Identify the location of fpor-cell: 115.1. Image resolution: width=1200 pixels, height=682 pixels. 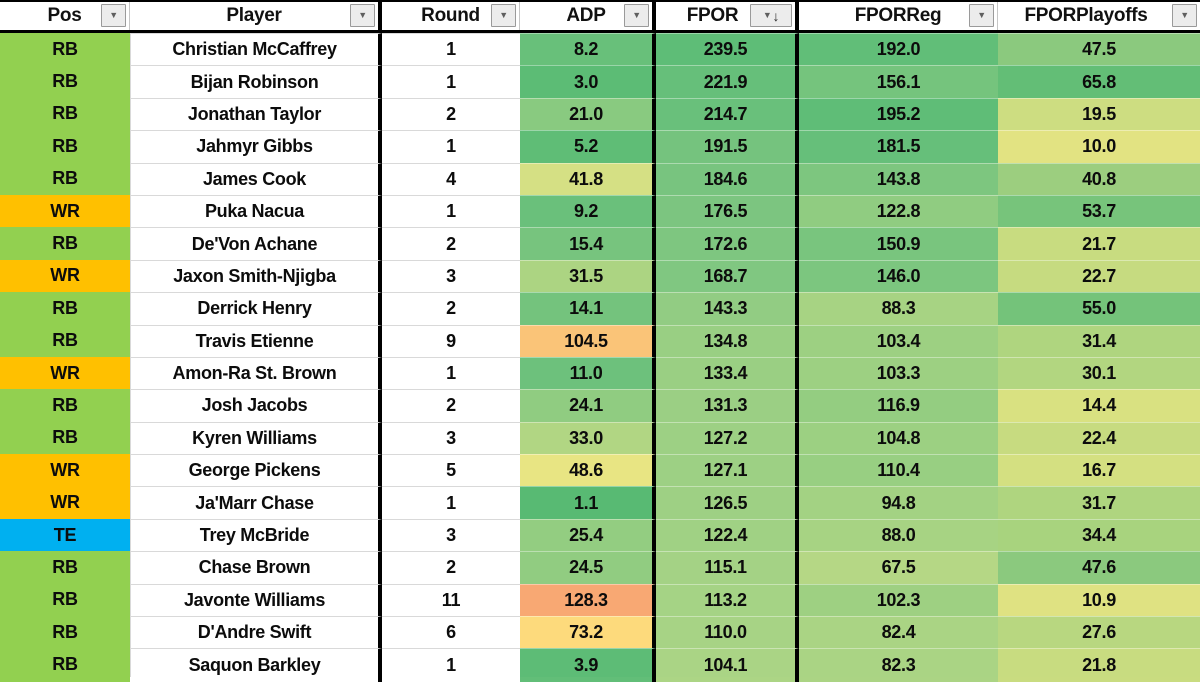
(727, 567).